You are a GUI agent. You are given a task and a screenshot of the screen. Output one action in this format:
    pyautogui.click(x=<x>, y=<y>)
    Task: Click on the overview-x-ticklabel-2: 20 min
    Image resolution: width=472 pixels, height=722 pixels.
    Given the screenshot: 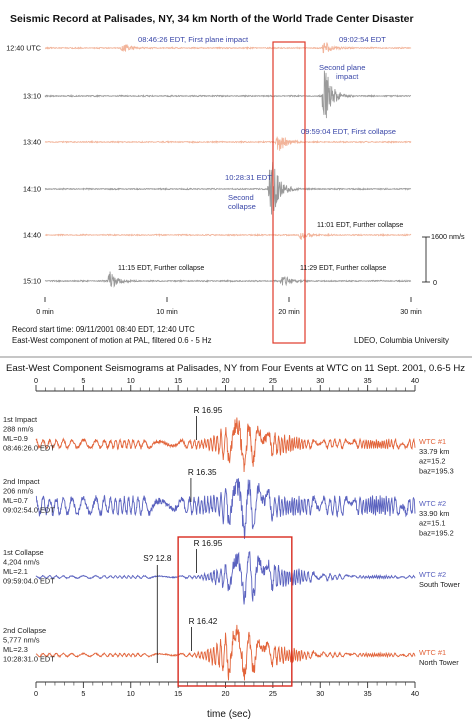 What is the action you would take?
    pyautogui.click(x=289, y=311)
    